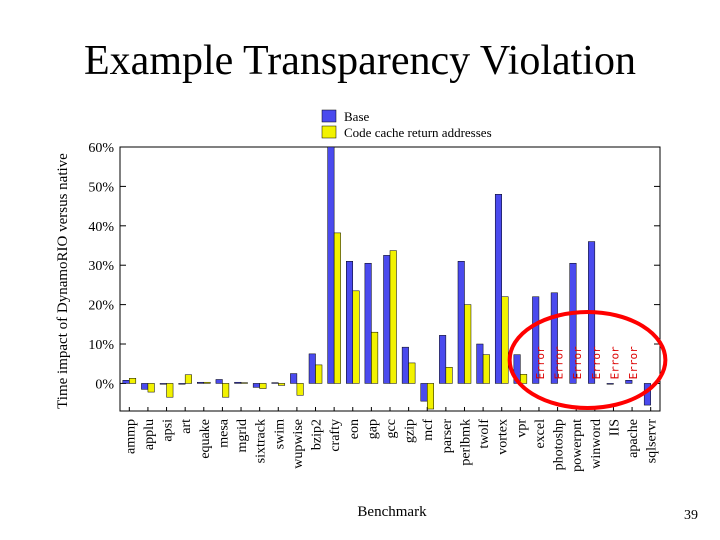 The image size is (720, 540). I want to click on x-tick-label: applu, so click(149, 434).